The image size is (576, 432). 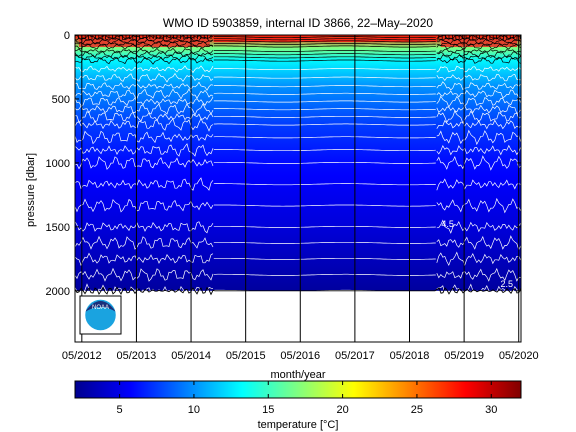 I want to click on x-tick-label: 05/2015, so click(x=246, y=356).